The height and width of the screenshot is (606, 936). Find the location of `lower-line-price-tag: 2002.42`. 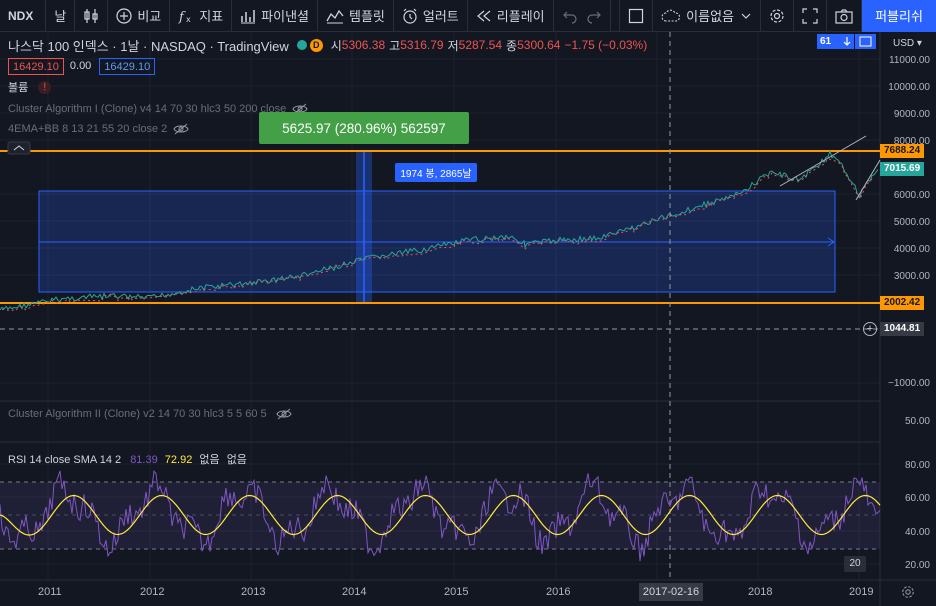

lower-line-price-tag: 2002.42 is located at coordinates (902, 303).